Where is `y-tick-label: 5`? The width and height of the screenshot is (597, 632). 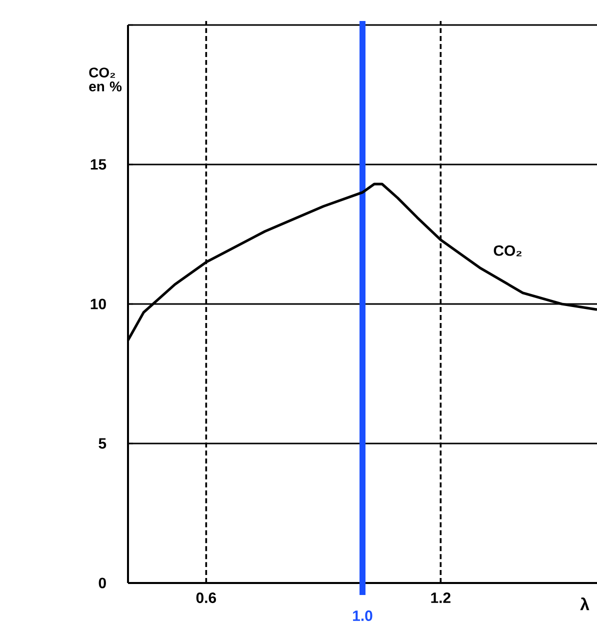
y-tick-label: 5 is located at coordinates (102, 443).